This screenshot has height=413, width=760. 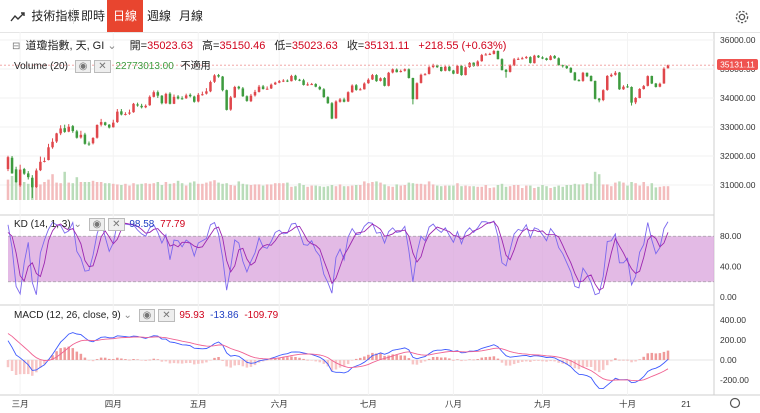 What do you see at coordinates (283, 46) in the screenshot?
I see `low-label: 低=` at bounding box center [283, 46].